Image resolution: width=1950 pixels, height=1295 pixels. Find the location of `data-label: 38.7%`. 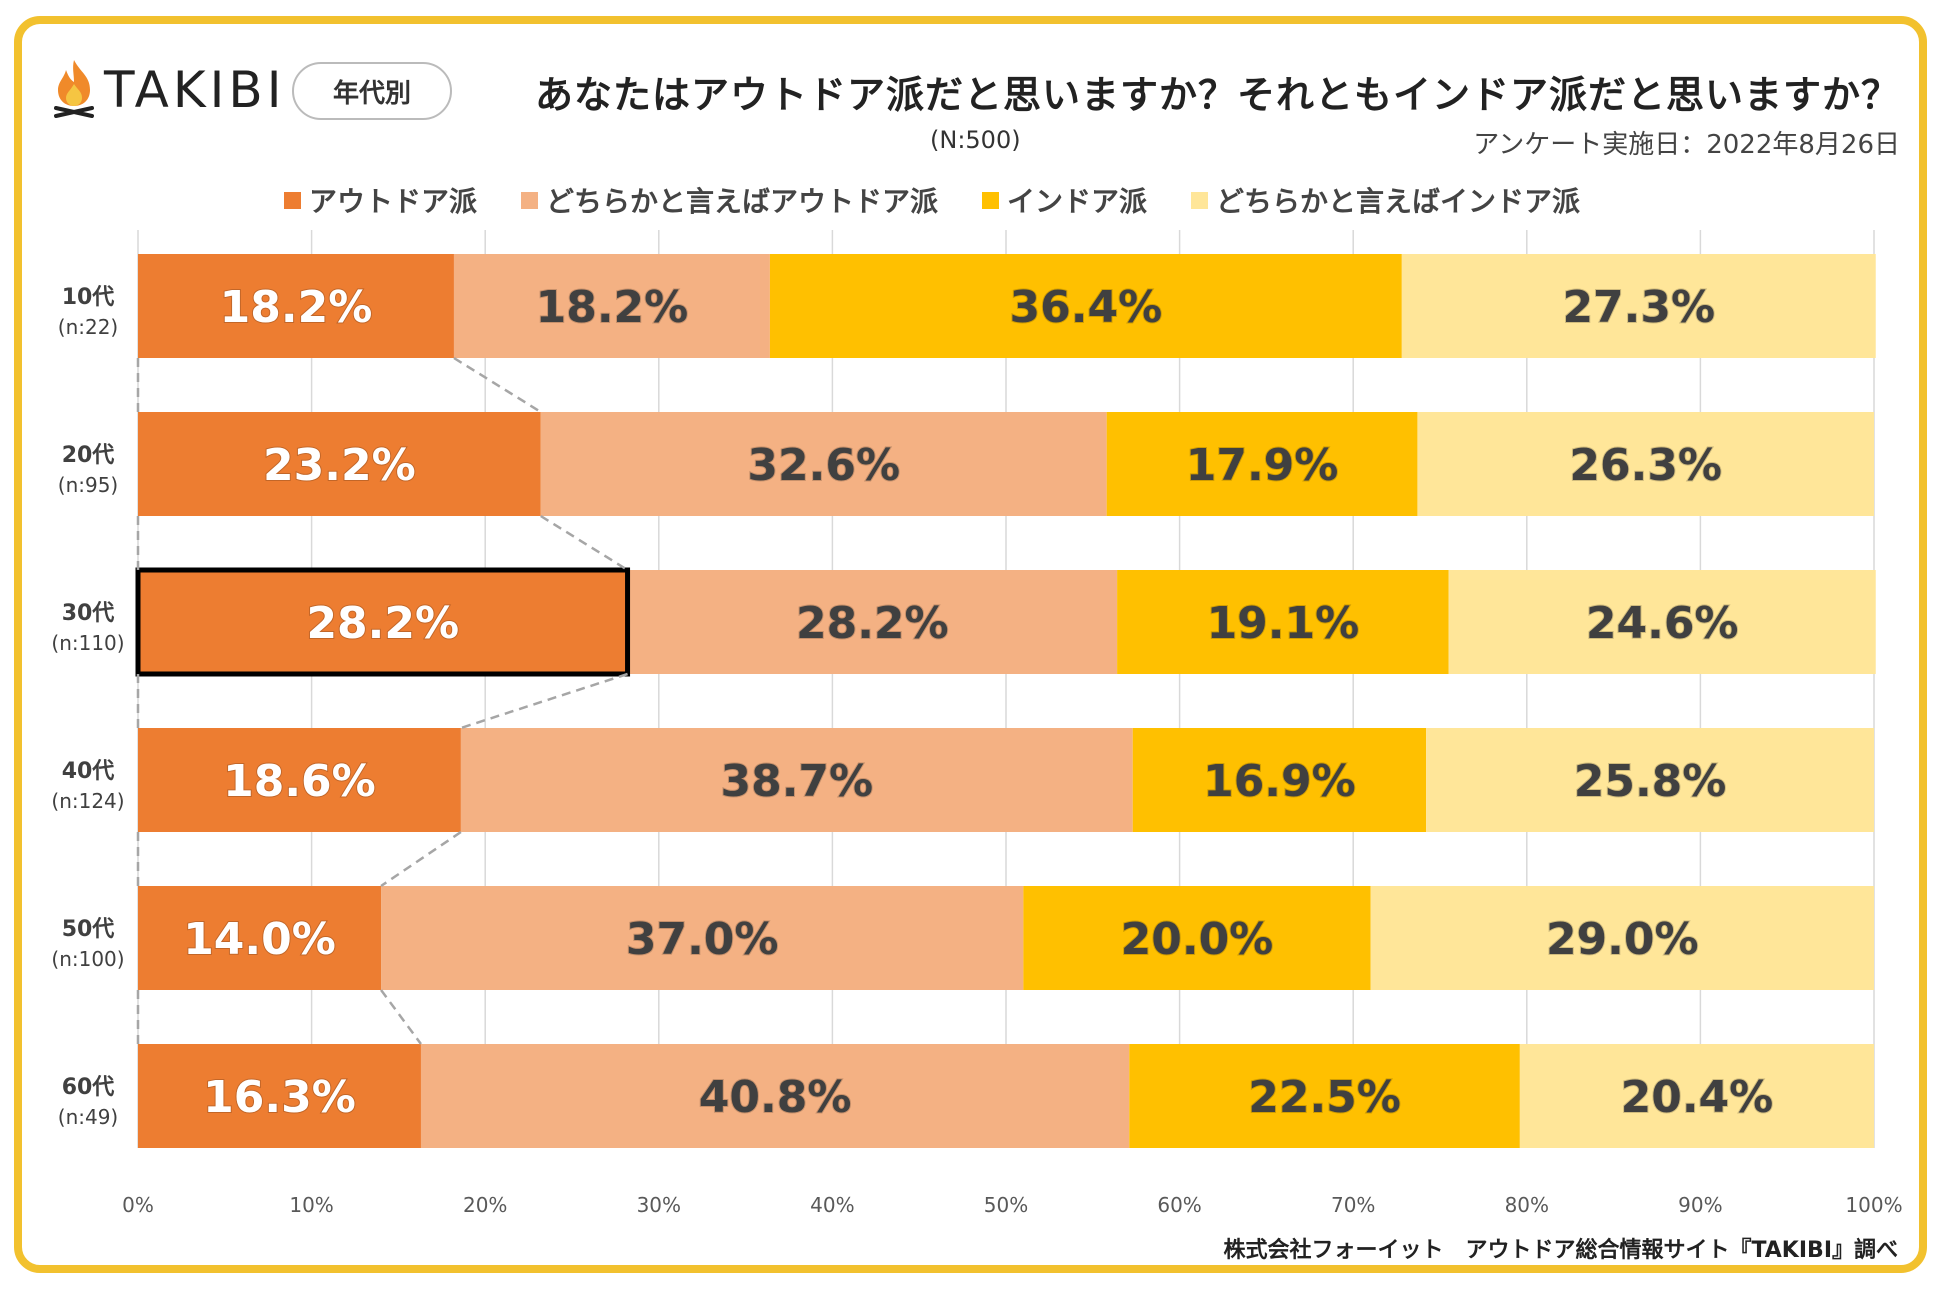

data-label: 38.7% is located at coordinates (796, 781).